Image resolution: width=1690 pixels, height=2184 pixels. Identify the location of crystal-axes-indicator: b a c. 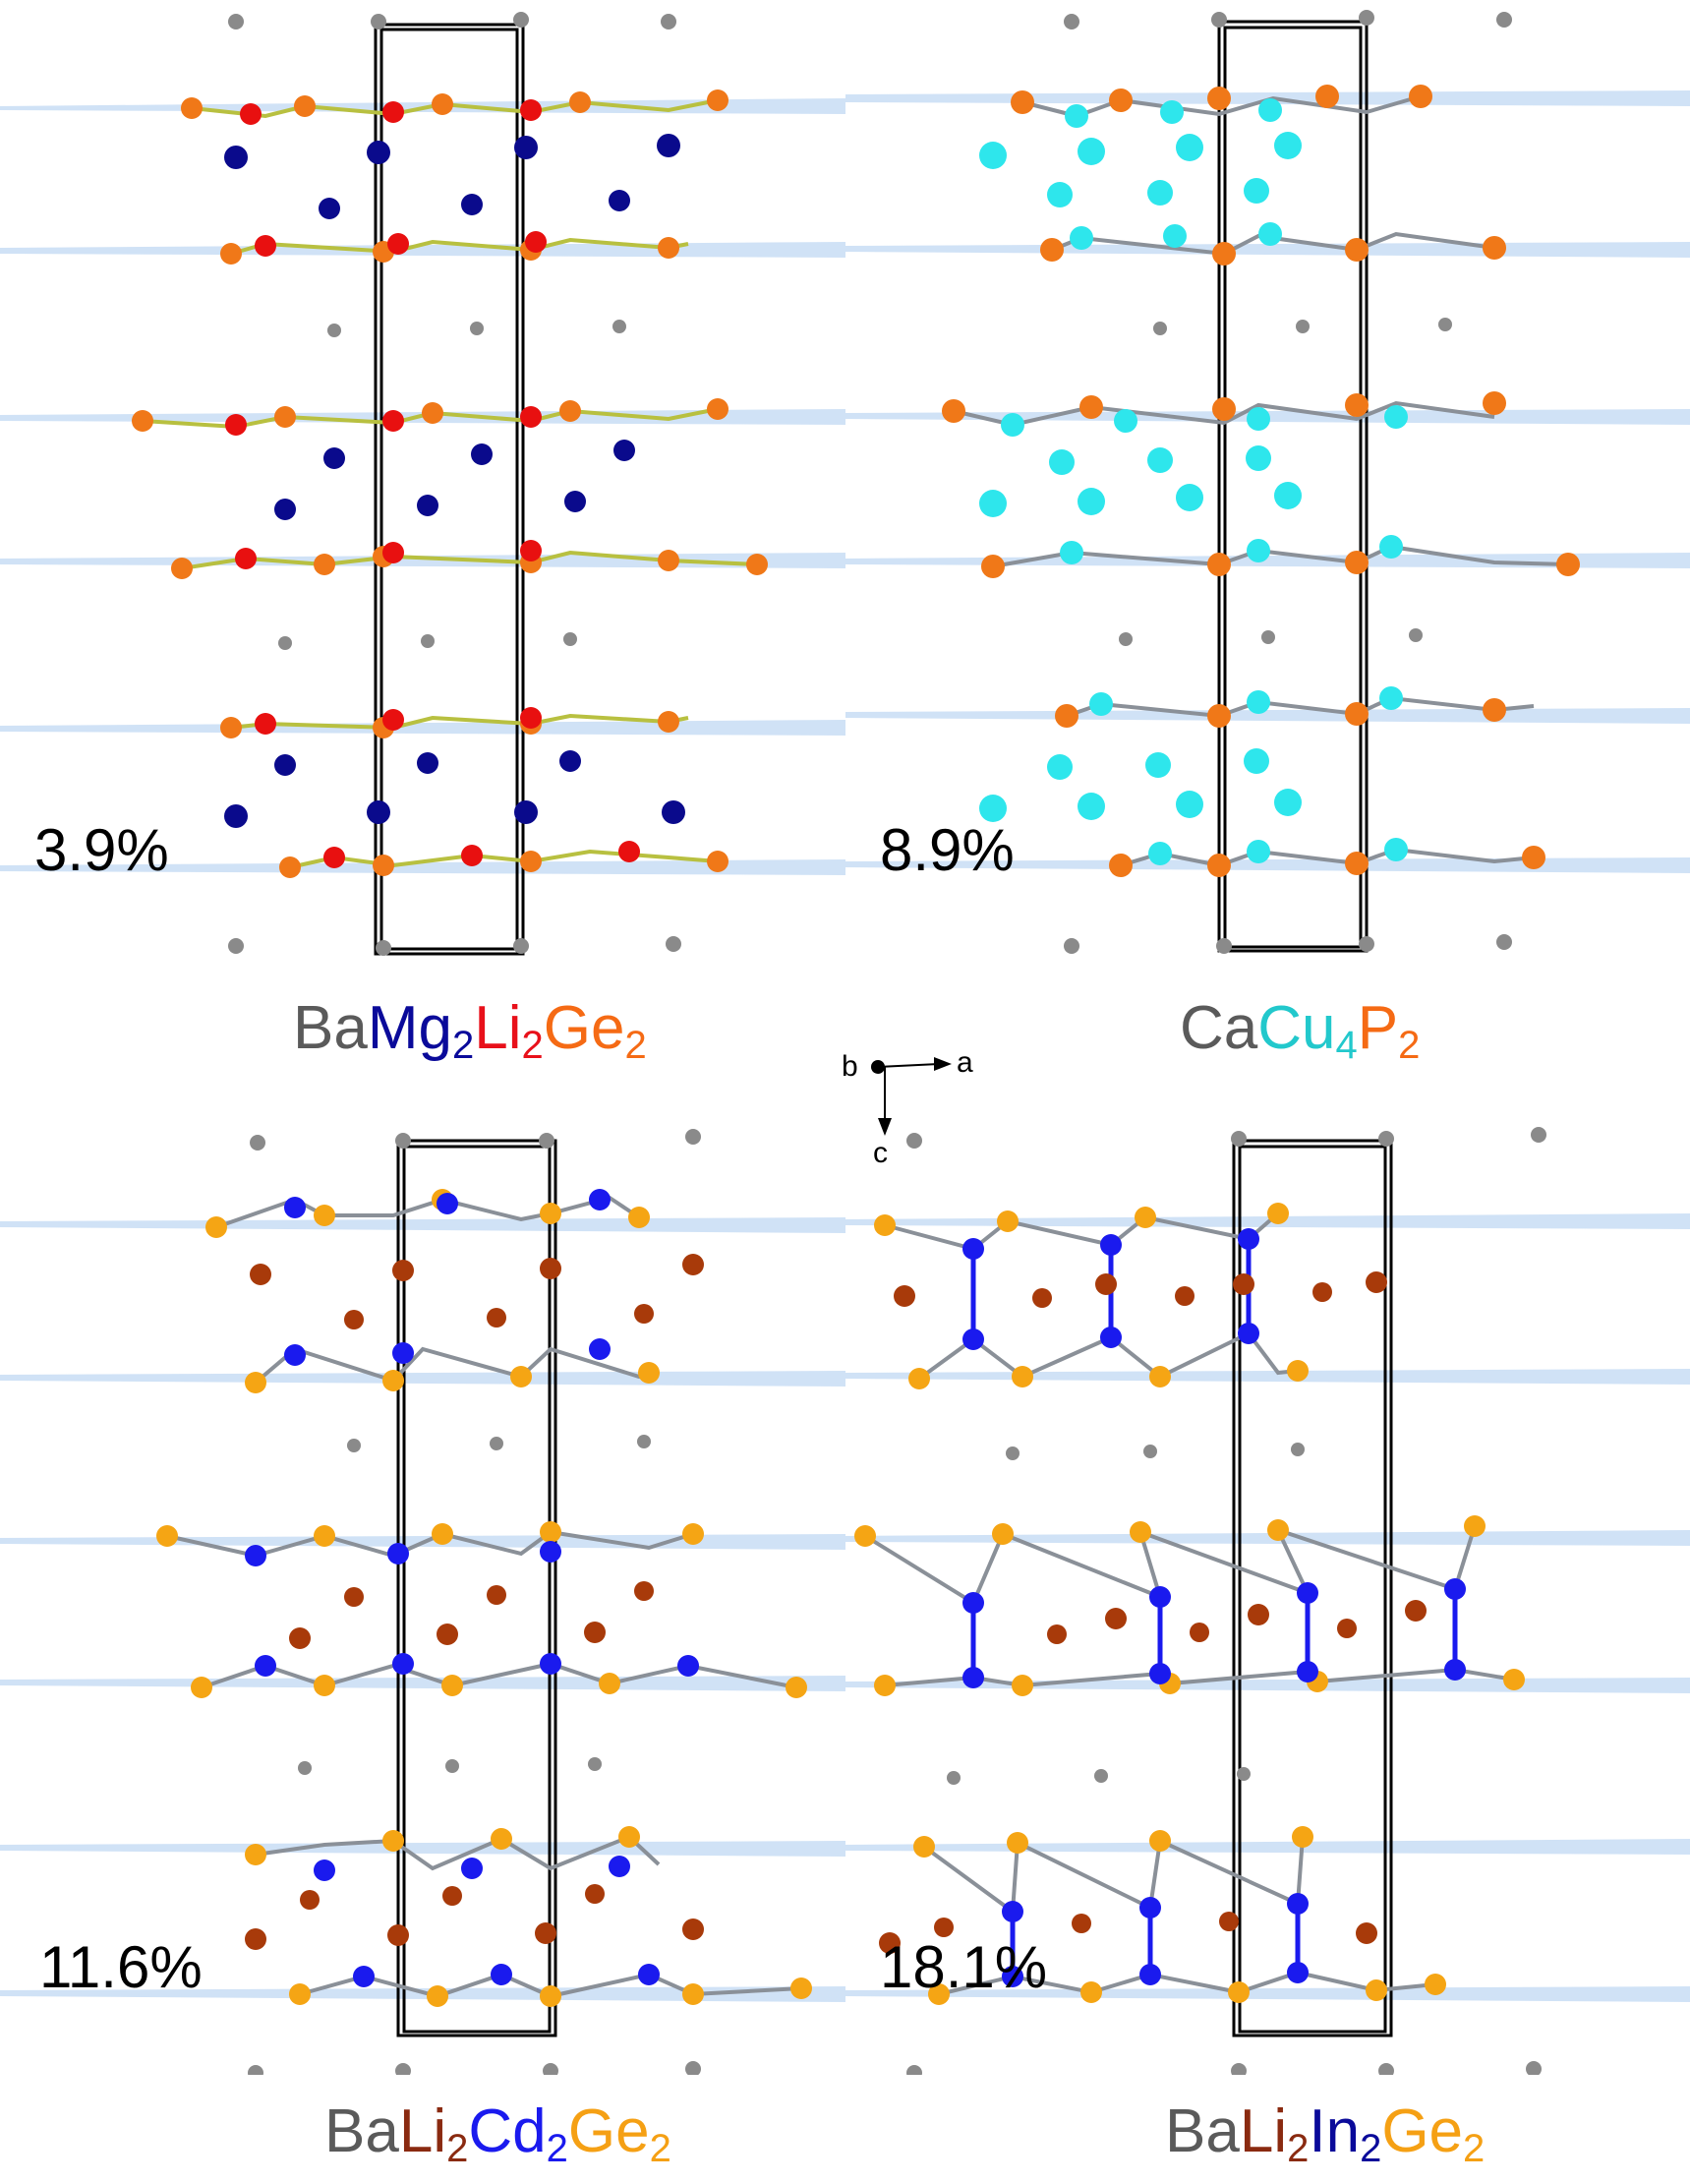
(910, 1096).